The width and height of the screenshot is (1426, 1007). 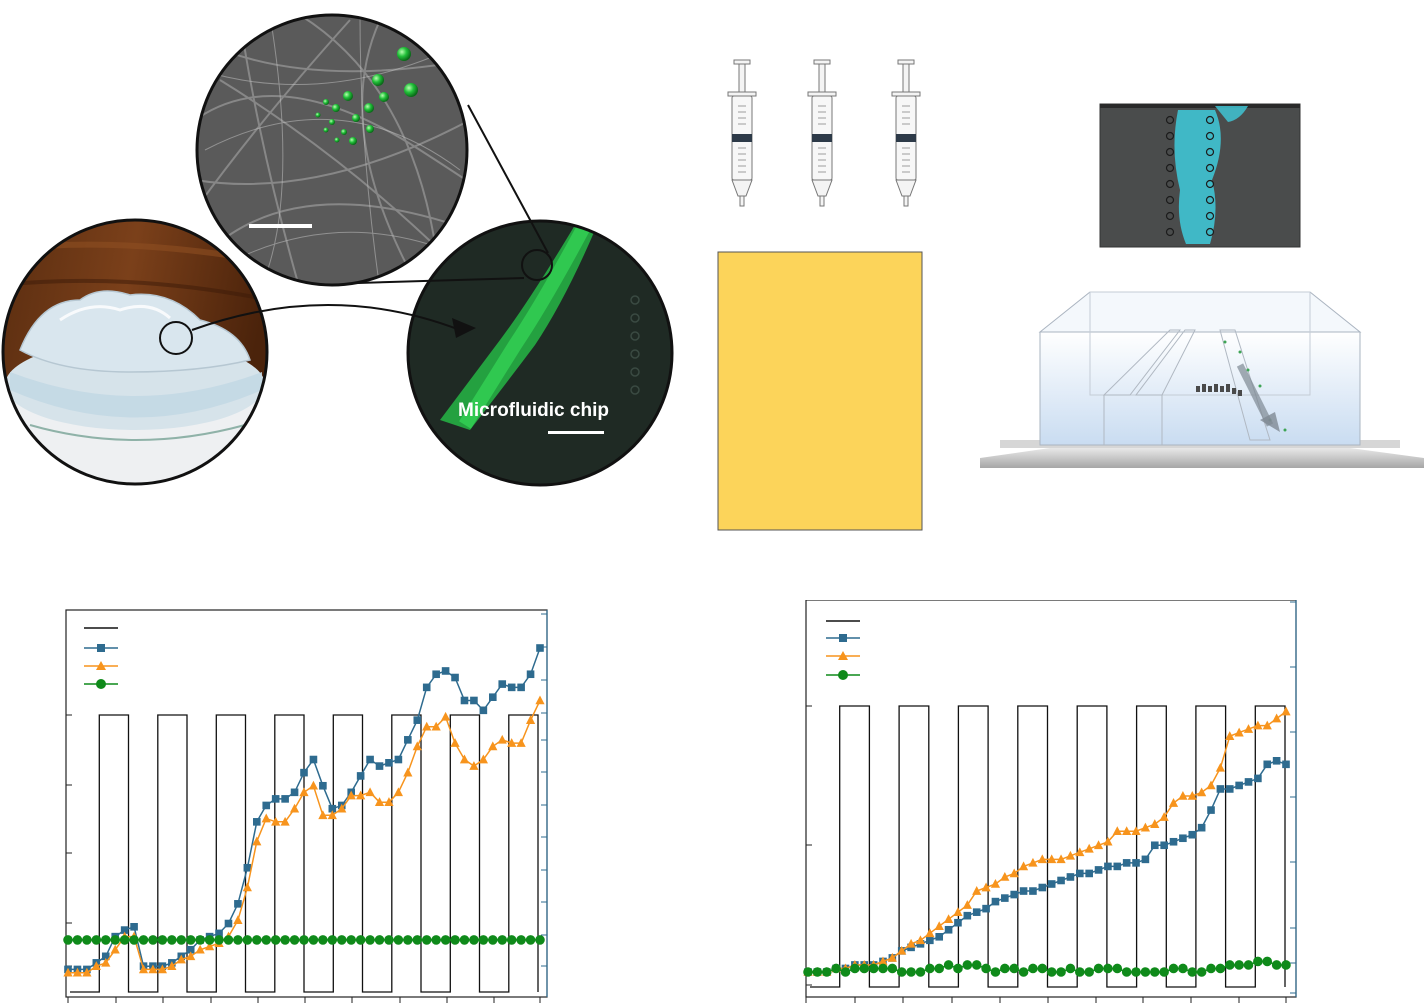 I want to click on hydrogel-bowl-photo, so click(x=135, y=352).